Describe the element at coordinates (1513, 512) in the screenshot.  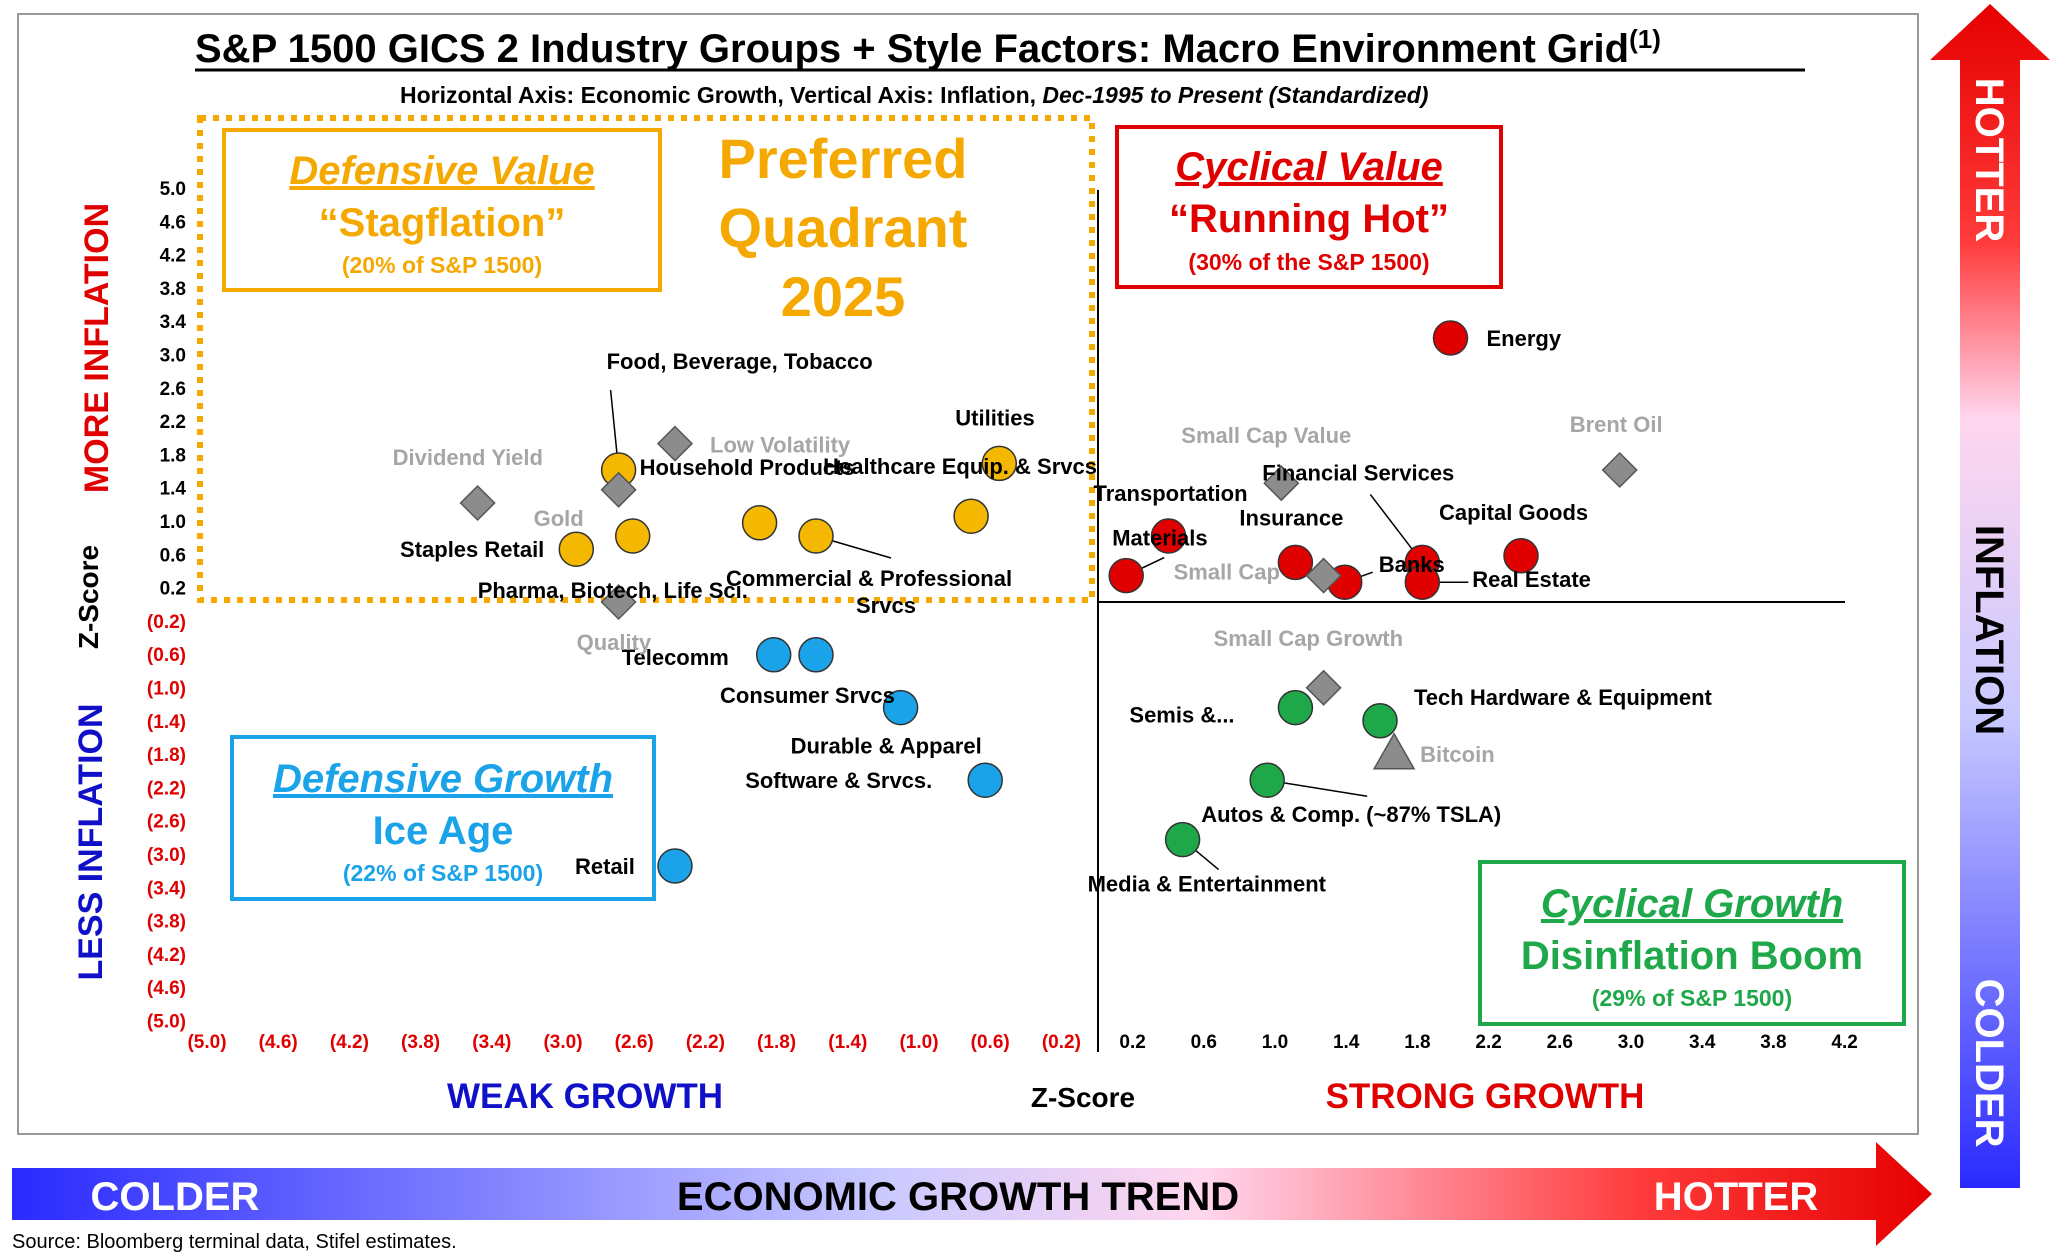
I see `label-capital-goods: Capital Goods` at that location.